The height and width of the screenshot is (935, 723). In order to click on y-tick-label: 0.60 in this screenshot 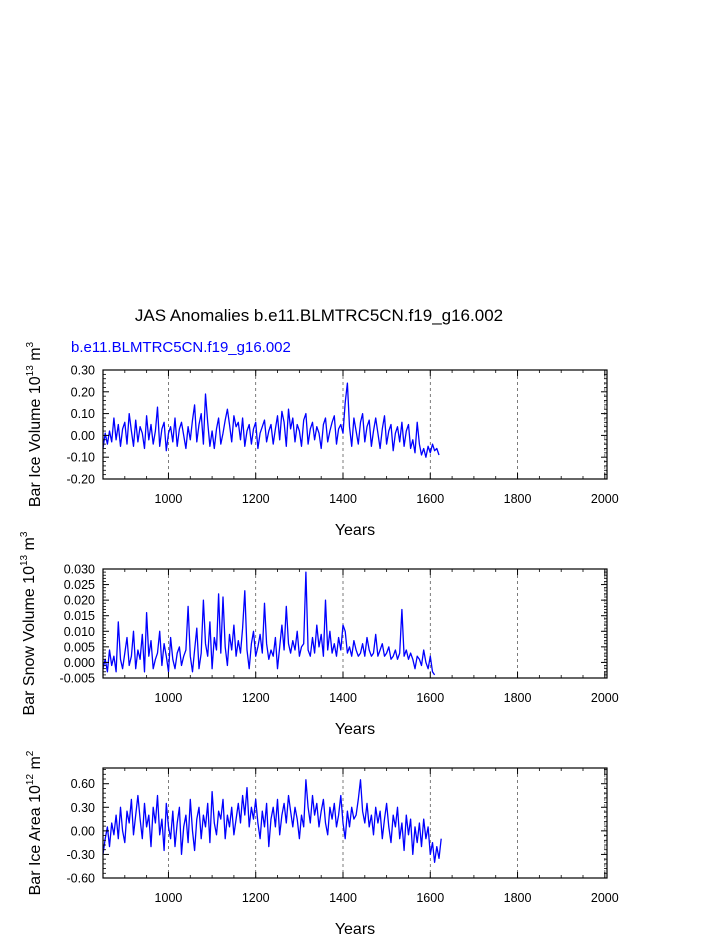, I will do `click(83, 784)`.